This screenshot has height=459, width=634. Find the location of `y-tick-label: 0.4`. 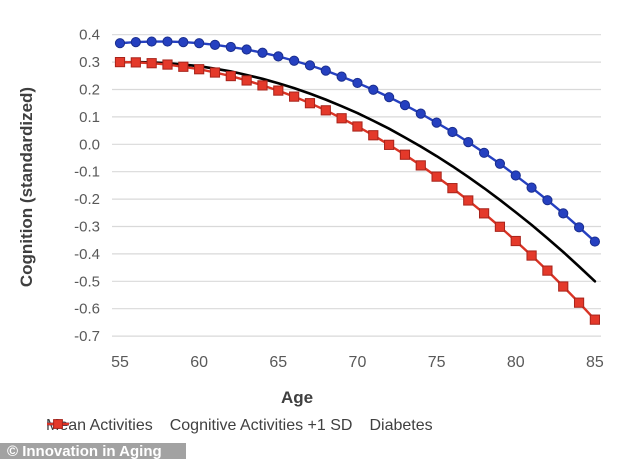

y-tick-label: 0.4 is located at coordinates (89, 35).